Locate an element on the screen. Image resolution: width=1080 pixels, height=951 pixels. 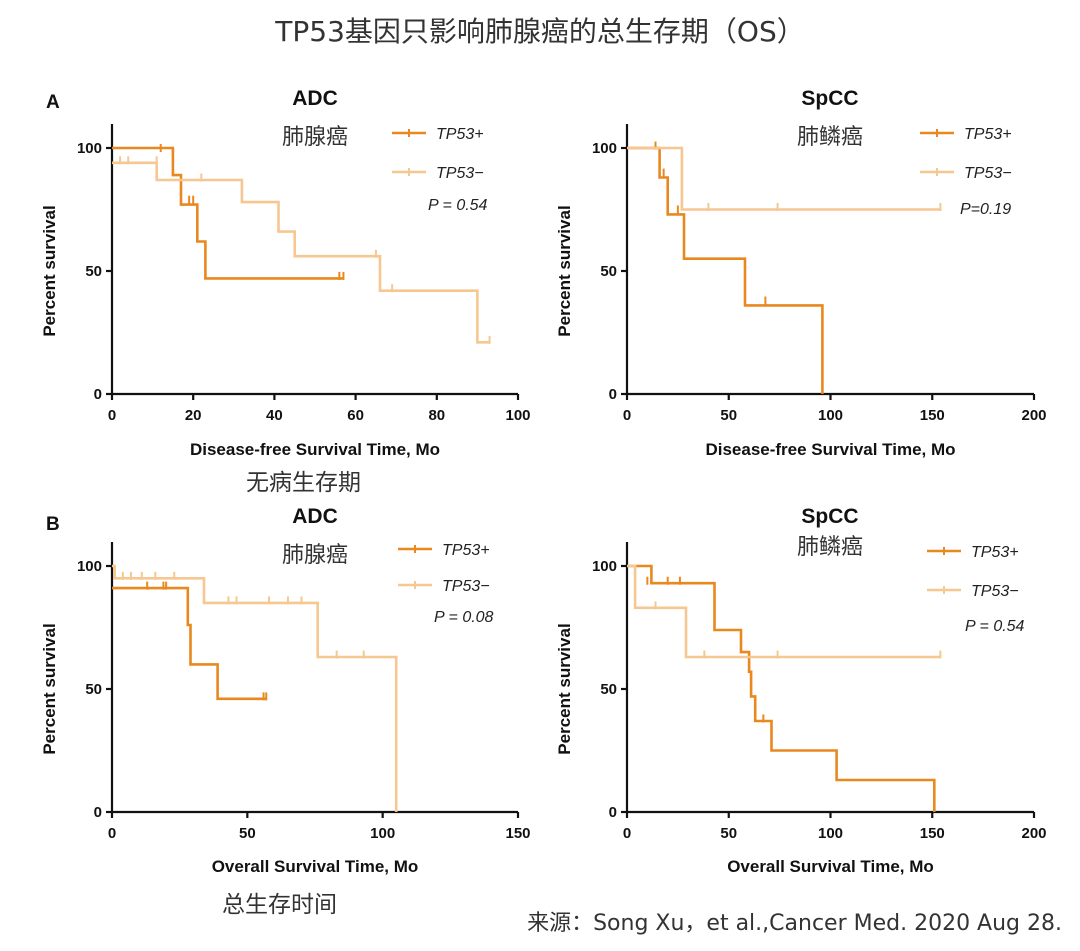
p-value-label: P = 0.08 is located at coordinates (464, 617).